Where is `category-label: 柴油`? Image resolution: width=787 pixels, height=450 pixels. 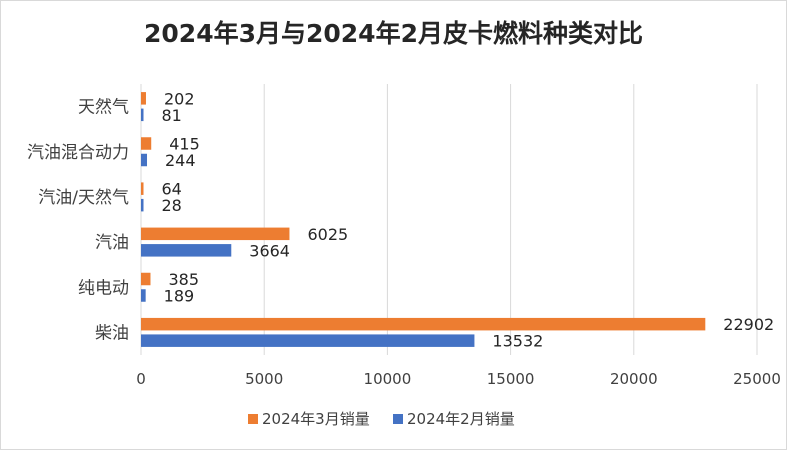 category-label: 柴油 is located at coordinates (112, 333).